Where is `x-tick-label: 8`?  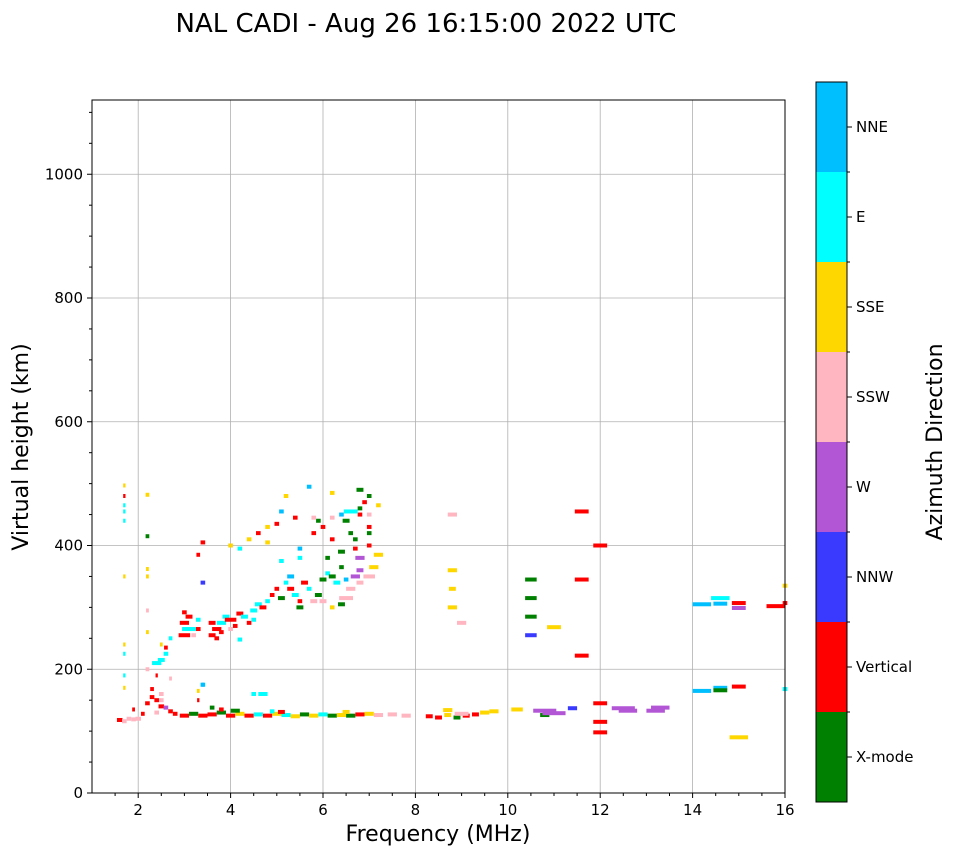 x-tick-label: 8 is located at coordinates (416, 810).